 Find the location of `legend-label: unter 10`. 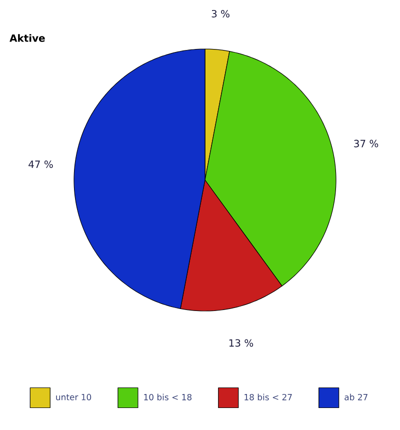

legend-label: unter 10 is located at coordinates (74, 397).